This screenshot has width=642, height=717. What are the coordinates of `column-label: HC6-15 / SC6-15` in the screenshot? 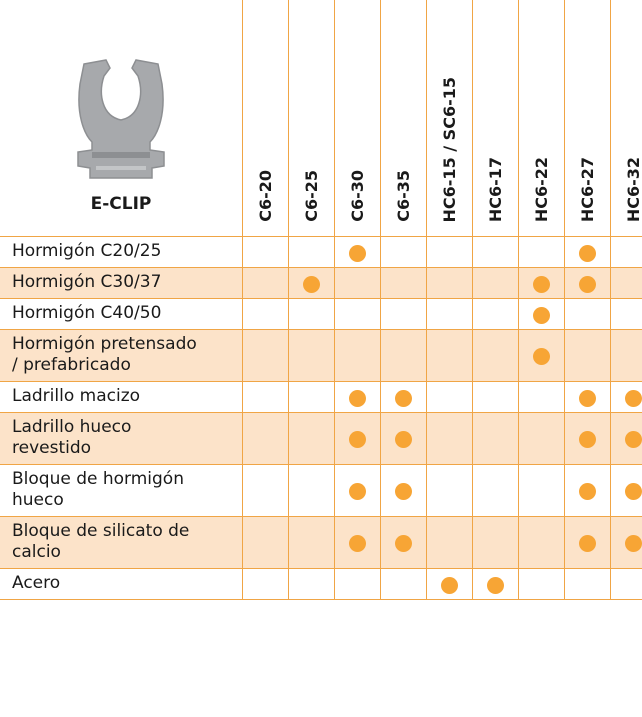 It's located at (449, 149).